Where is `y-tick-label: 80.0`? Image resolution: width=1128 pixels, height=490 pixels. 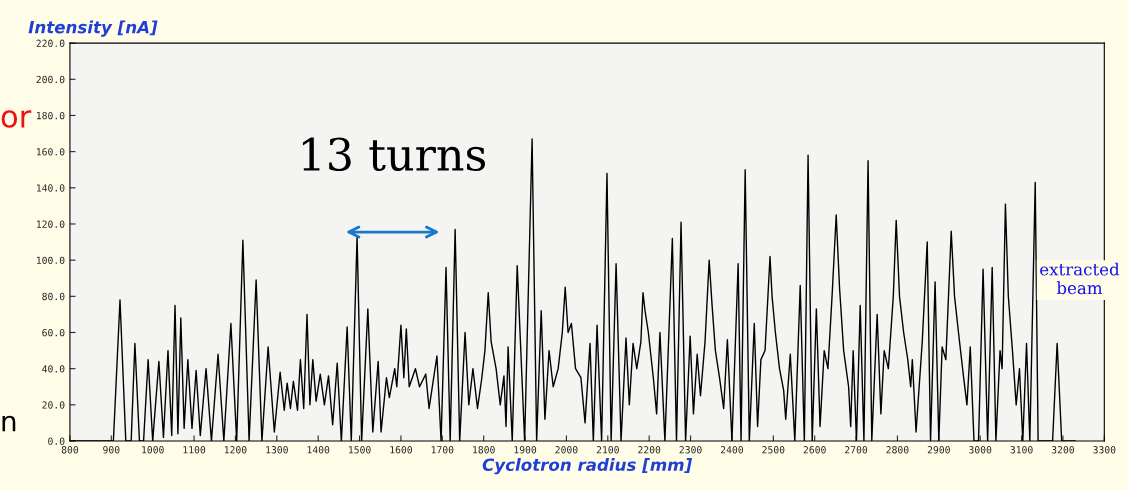 y-tick-label: 80.0 is located at coordinates (53, 296).